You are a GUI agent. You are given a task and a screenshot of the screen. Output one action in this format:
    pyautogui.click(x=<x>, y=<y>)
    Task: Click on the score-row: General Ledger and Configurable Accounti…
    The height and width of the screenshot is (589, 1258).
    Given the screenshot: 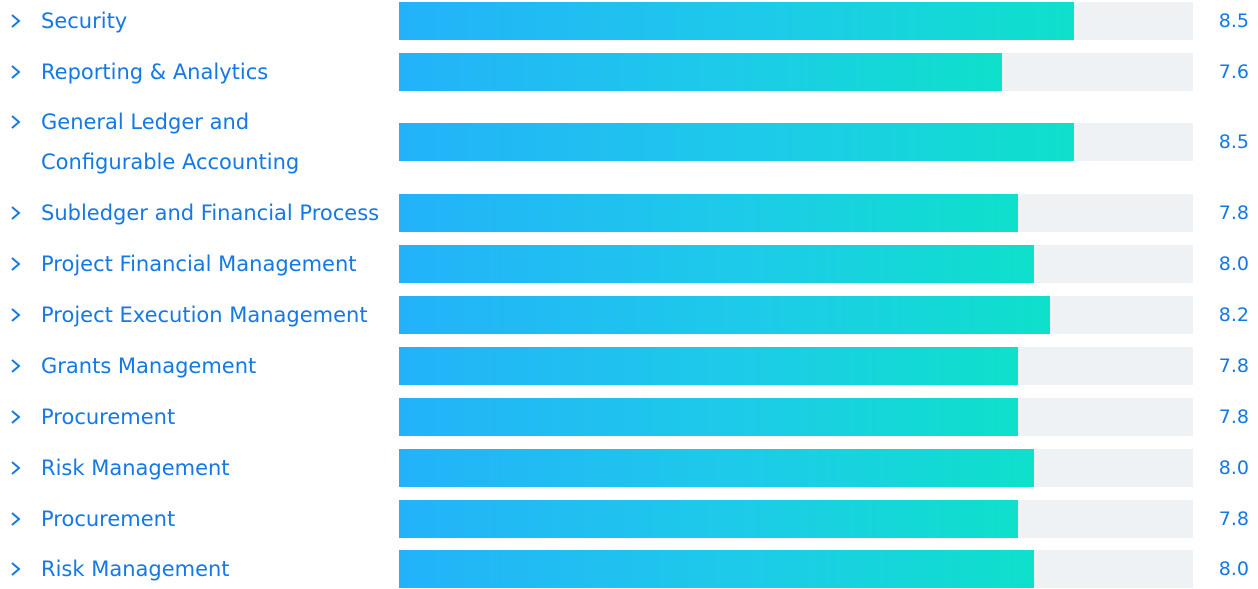 What is the action you would take?
    pyautogui.click(x=629, y=142)
    